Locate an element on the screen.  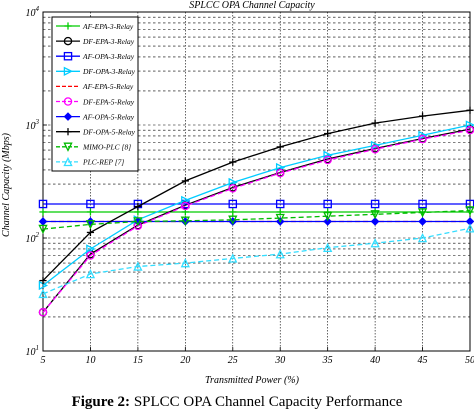
y-axis-label: Channel Capacity (Mbps) is located at coordinates (6, 184).